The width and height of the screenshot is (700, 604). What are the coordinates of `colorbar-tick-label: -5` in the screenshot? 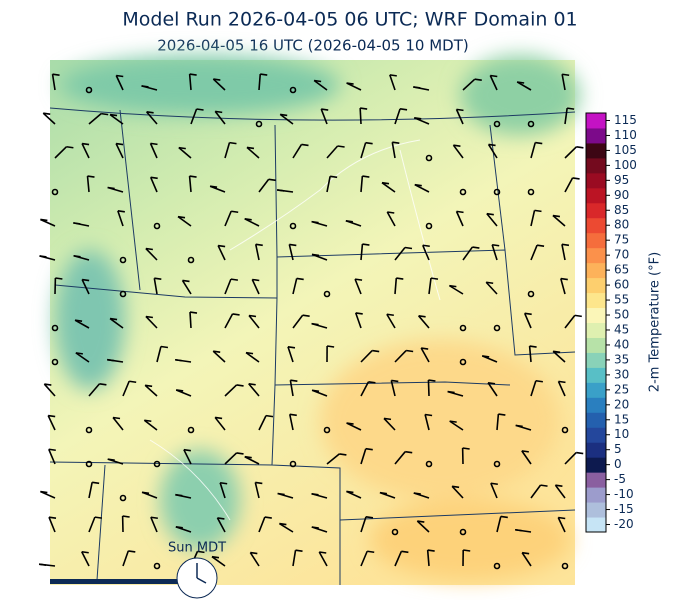 It's located at (620, 479).